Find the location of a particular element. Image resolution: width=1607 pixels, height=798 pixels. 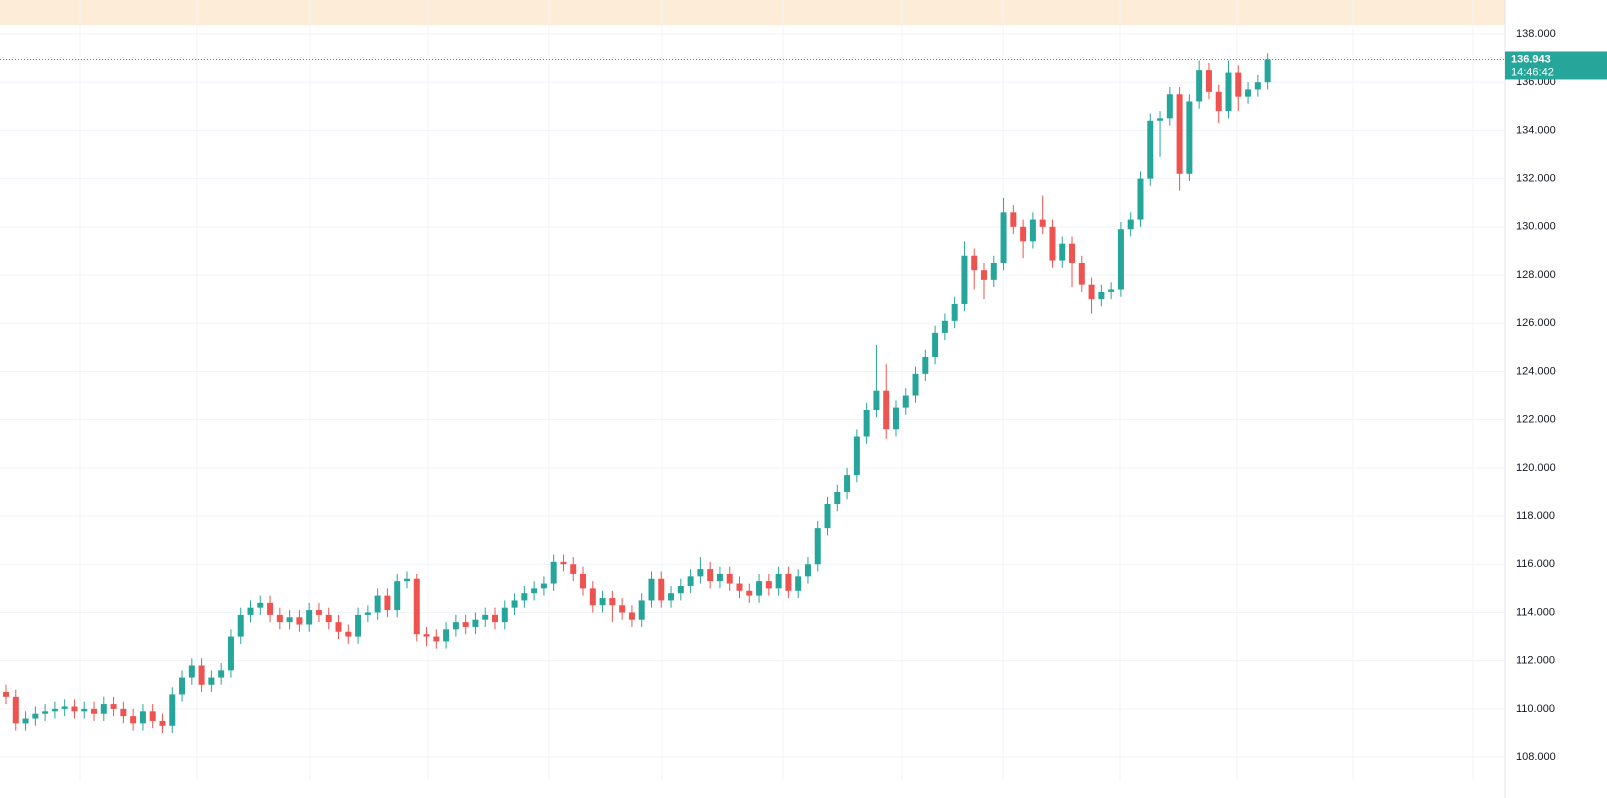

y-tick-label: 108.000 is located at coordinates (1536, 757).